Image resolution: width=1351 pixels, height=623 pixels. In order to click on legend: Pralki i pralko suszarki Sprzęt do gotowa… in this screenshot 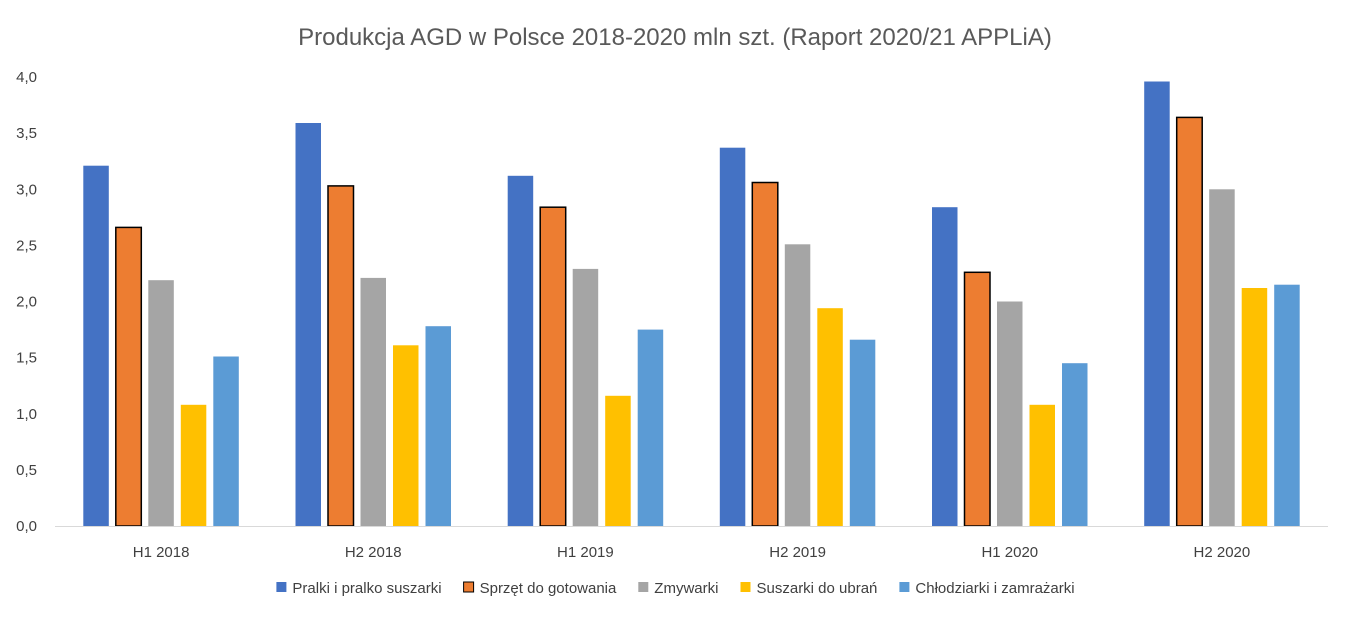, I will do `click(675, 588)`.